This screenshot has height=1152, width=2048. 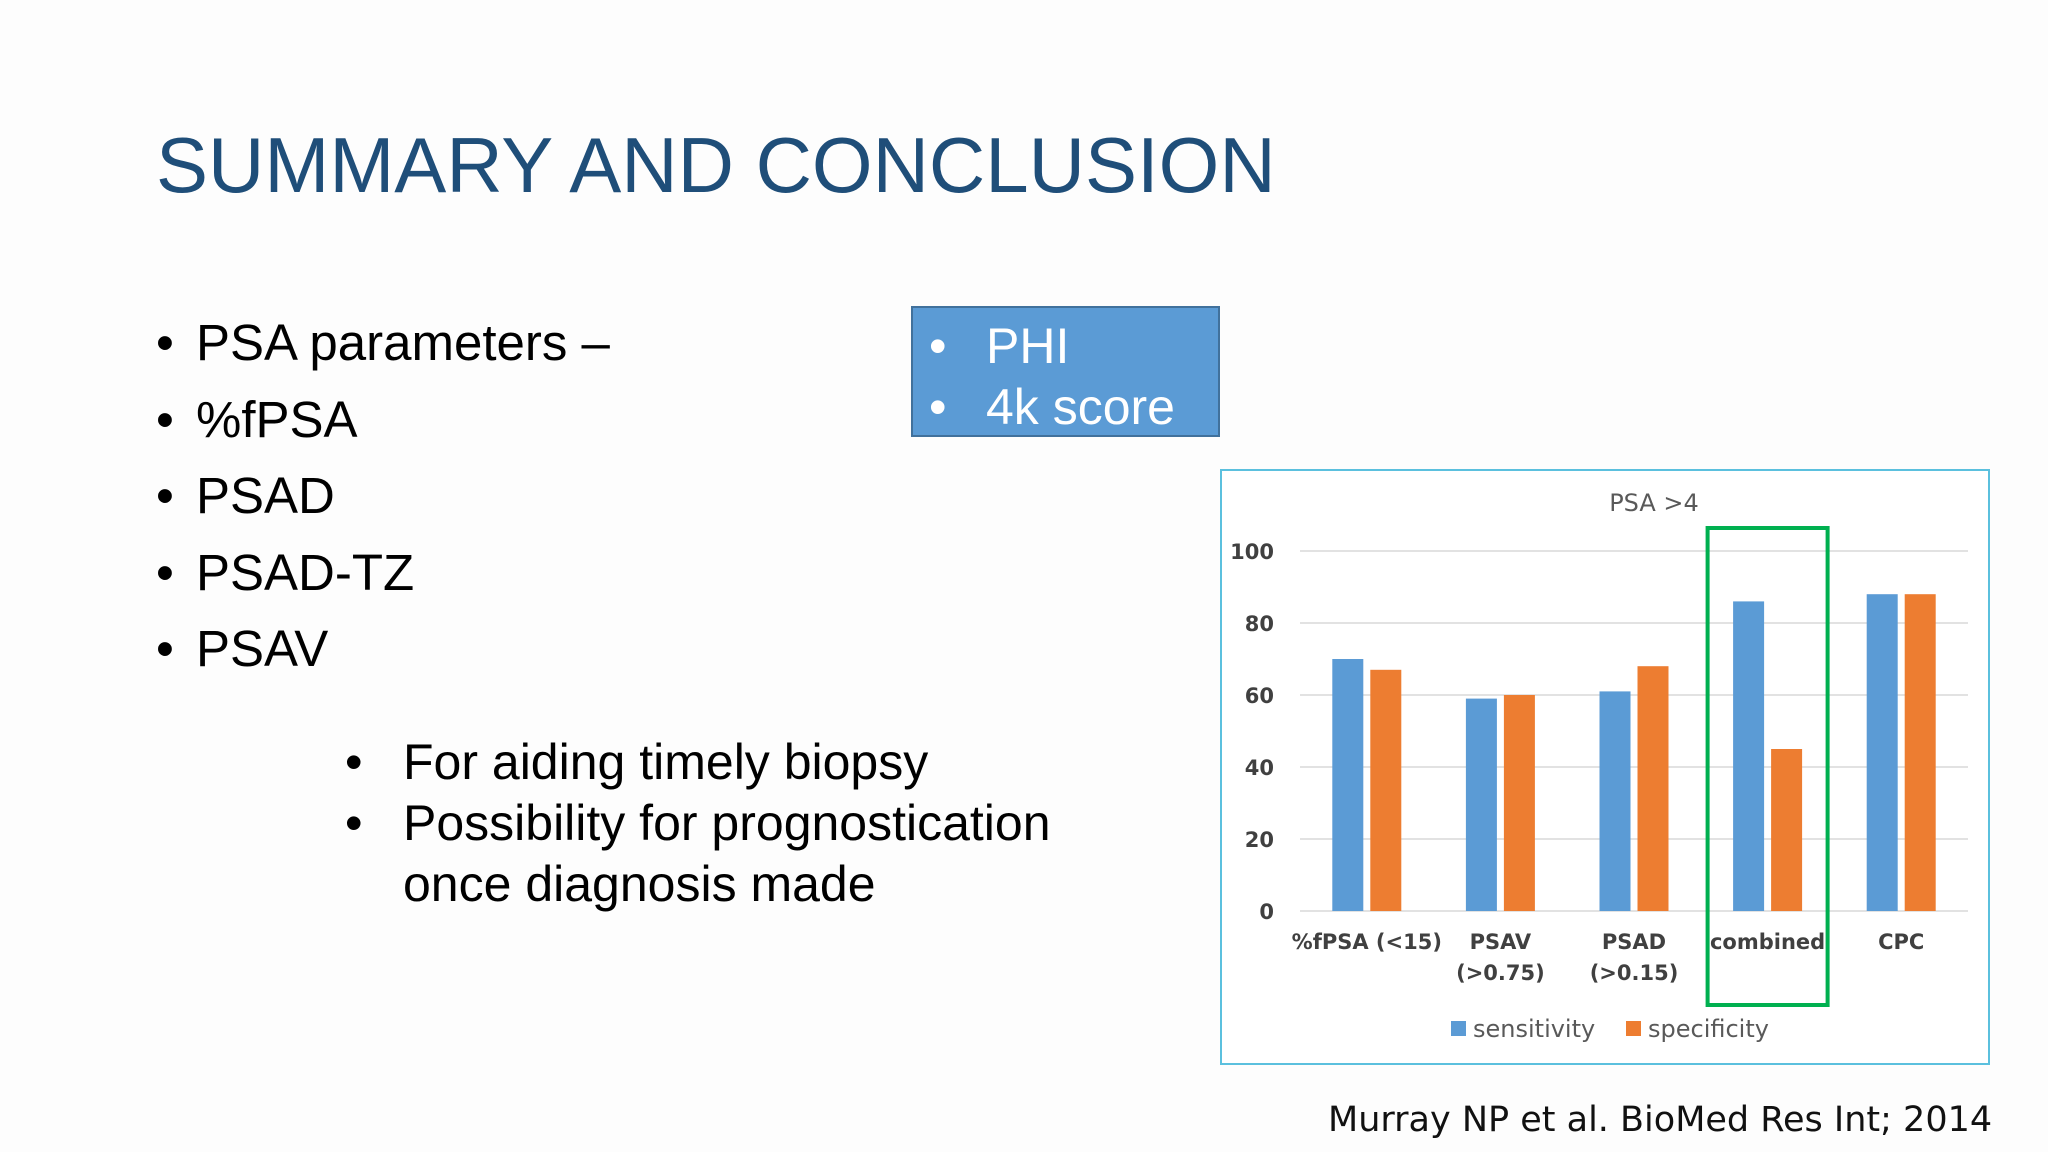 What do you see at coordinates (1634, 942) in the screenshot?
I see `x-tick-label: PSAD` at bounding box center [1634, 942].